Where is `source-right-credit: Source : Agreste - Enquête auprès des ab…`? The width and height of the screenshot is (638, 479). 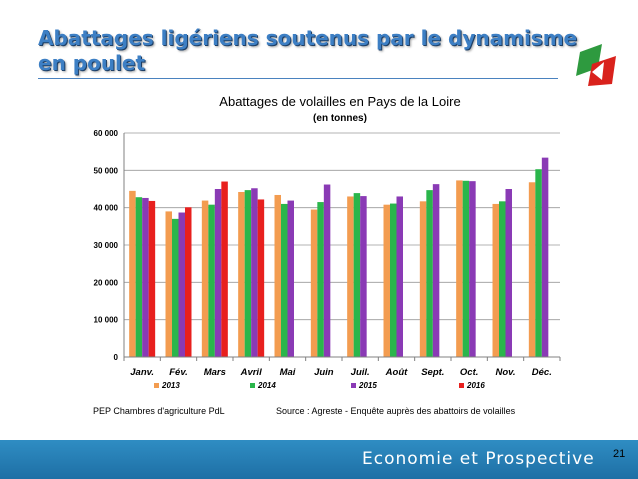
source-right-credit: Source : Agreste - Enquête auprès des ab… is located at coordinates (396, 411).